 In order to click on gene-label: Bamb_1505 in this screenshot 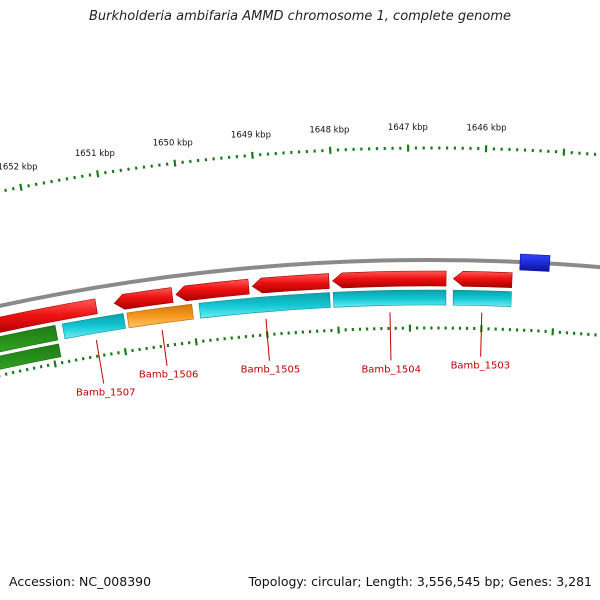, I will do `click(271, 370)`.